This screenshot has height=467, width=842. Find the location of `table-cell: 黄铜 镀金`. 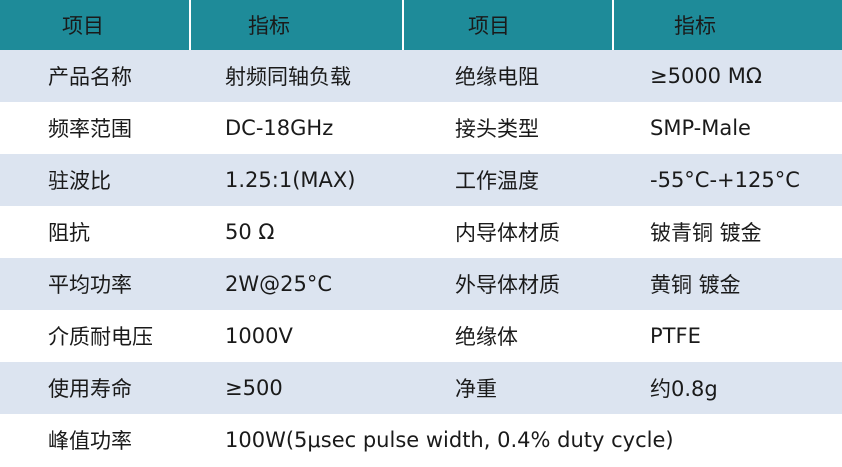

table-cell: 黄铜 镀金 is located at coordinates (727, 284).